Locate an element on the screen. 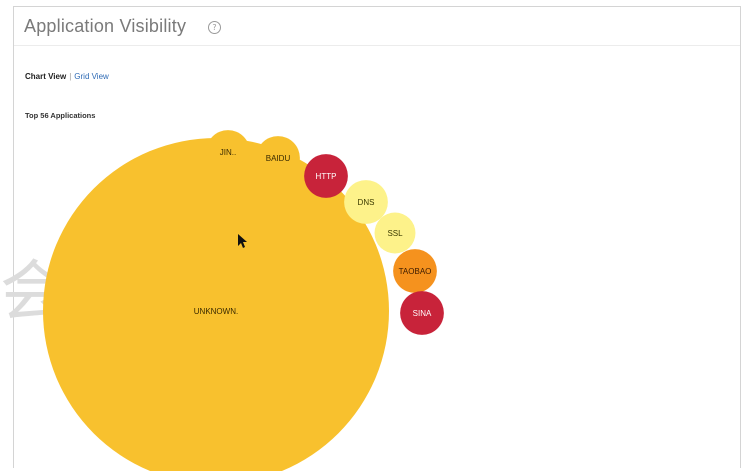 The height and width of the screenshot is (471, 744). mouse-cursor-icon is located at coordinates (242, 241).